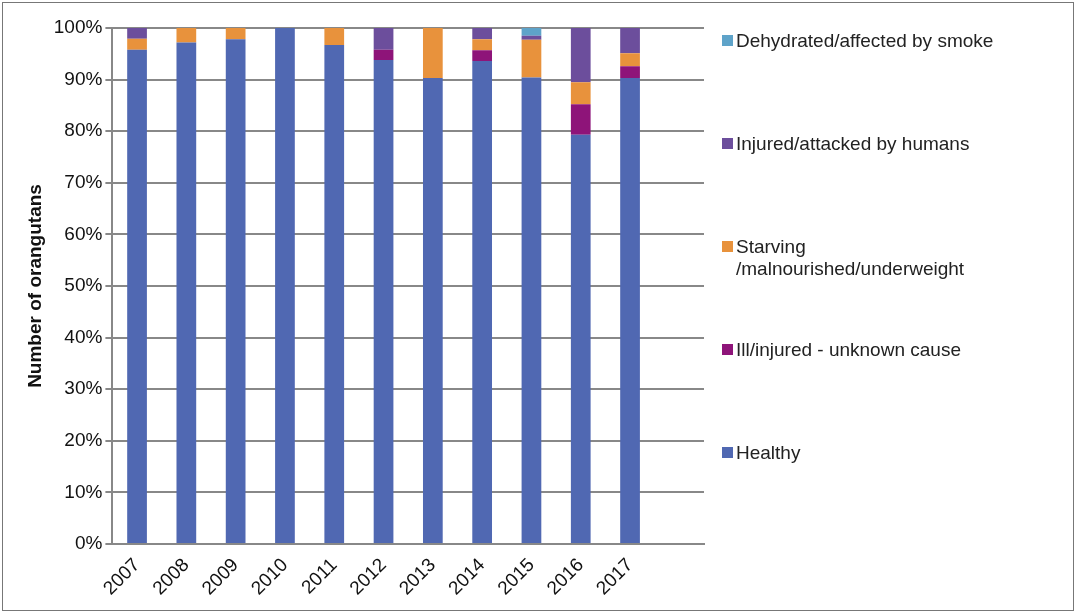 The height and width of the screenshot is (613, 1076). Describe the element at coordinates (849, 350) in the screenshot. I see `legend-label: Ill/injured - unknown cause` at that location.